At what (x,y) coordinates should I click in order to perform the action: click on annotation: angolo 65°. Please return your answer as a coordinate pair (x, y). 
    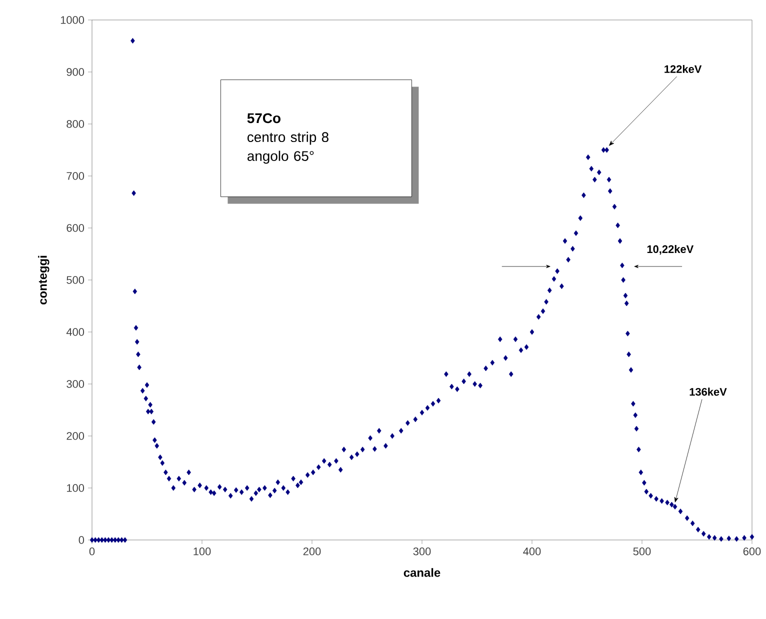
    Looking at the image, I should click on (281, 157).